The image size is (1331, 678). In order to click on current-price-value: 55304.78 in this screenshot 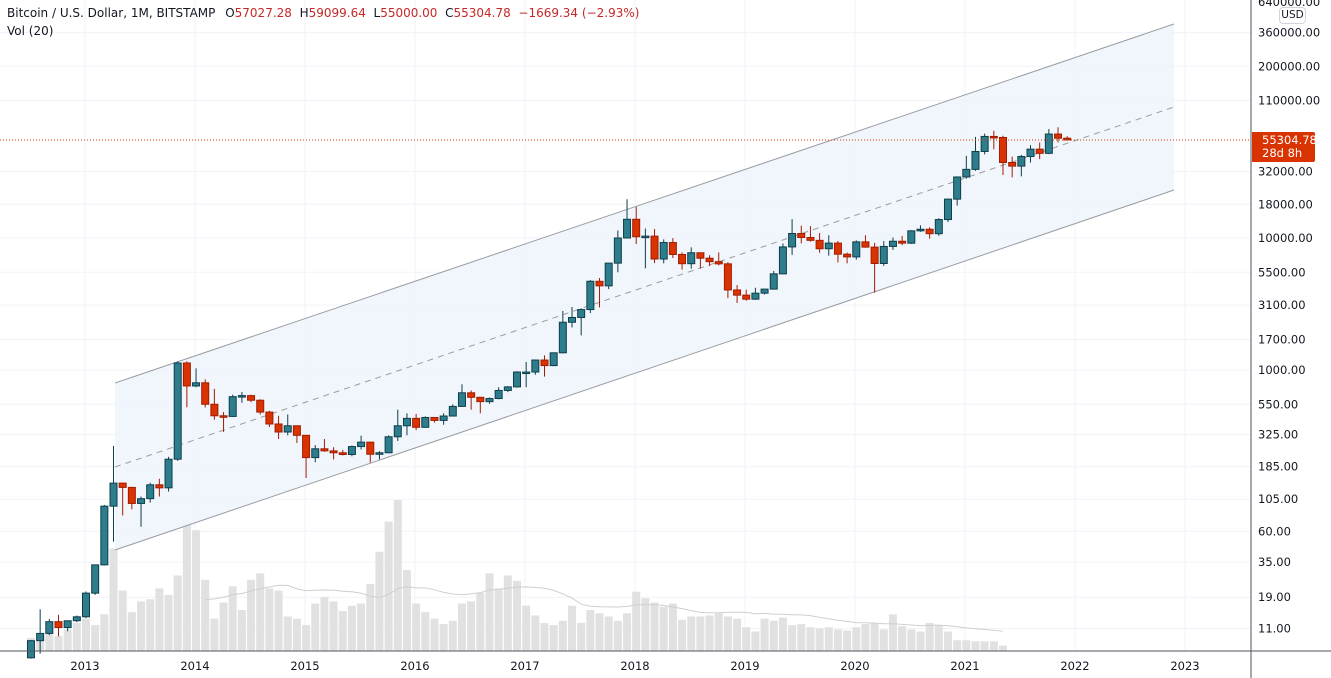, I will do `click(1289, 140)`.